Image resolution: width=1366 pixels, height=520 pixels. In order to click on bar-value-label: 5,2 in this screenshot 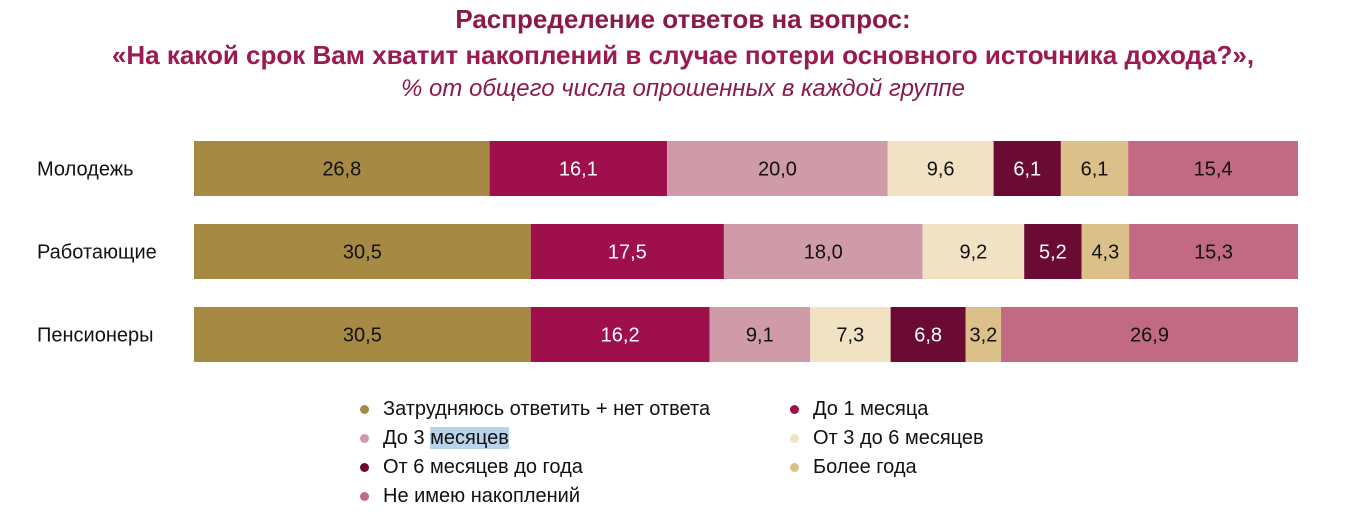, I will do `click(1053, 253)`.